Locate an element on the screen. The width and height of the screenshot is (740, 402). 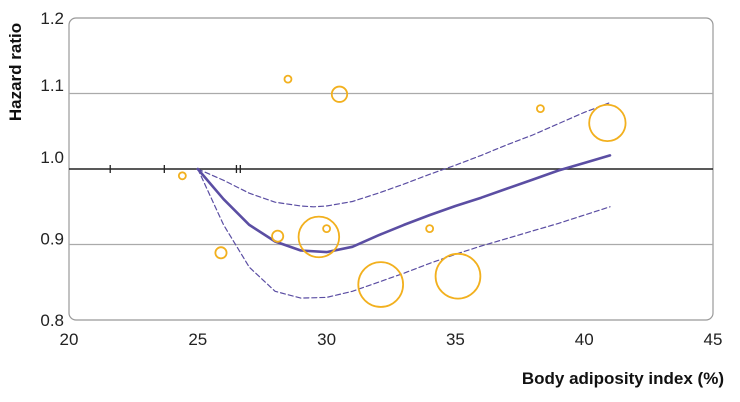
reference-layer is located at coordinates (391, 169).